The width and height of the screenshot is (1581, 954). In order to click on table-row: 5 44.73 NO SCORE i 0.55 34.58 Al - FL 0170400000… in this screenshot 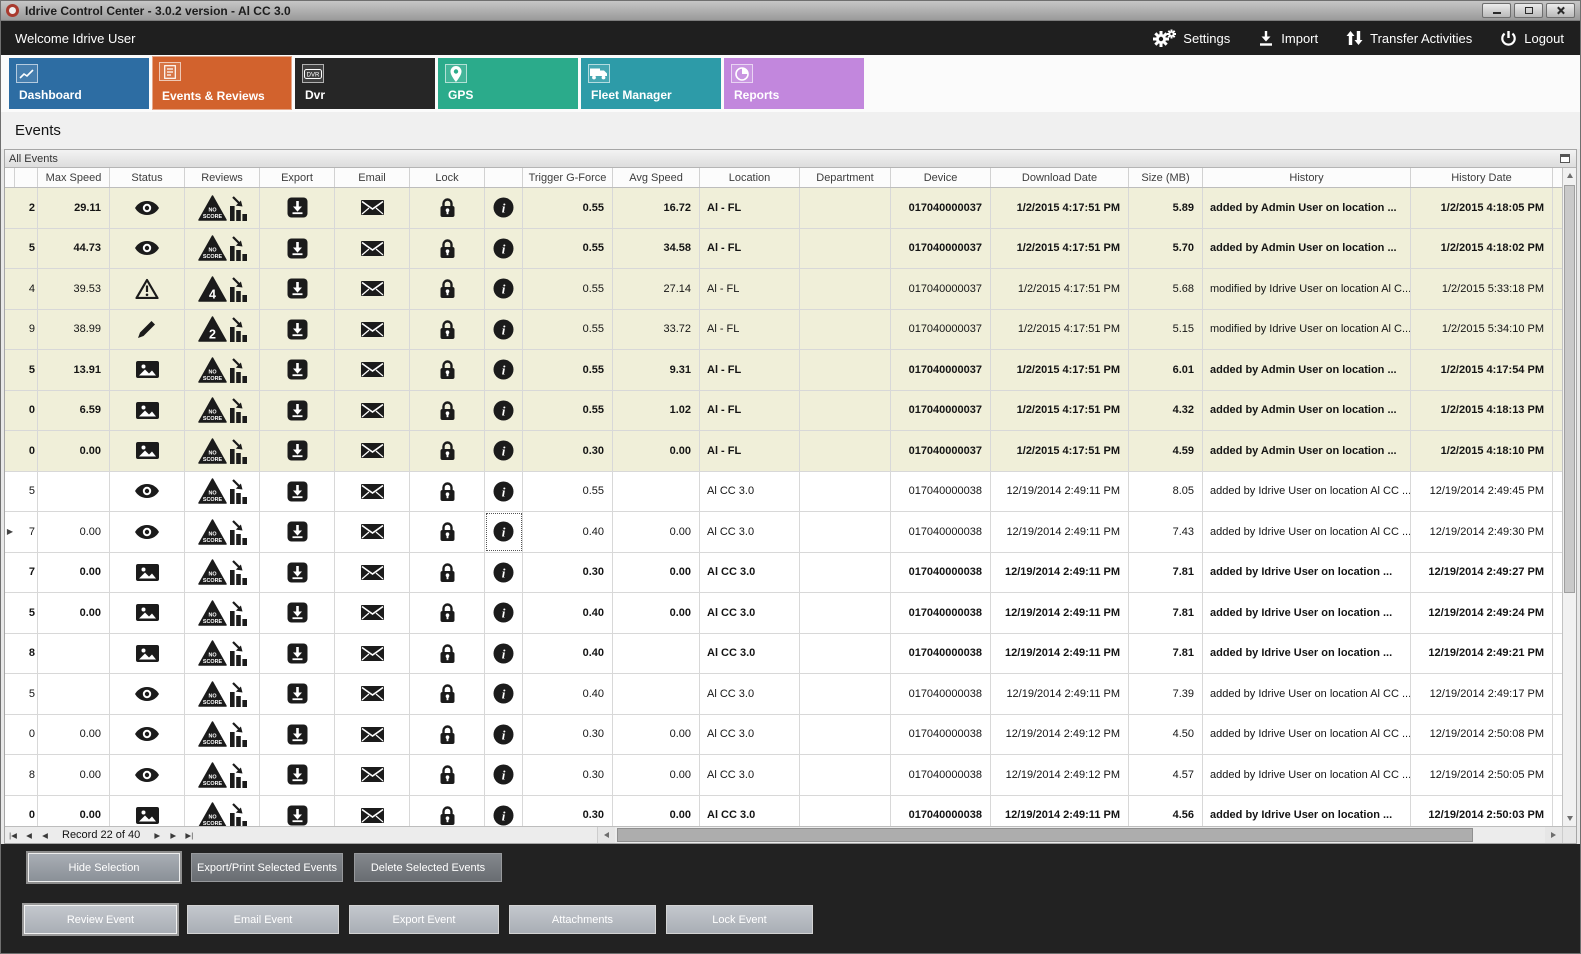, I will do `click(783, 248)`.